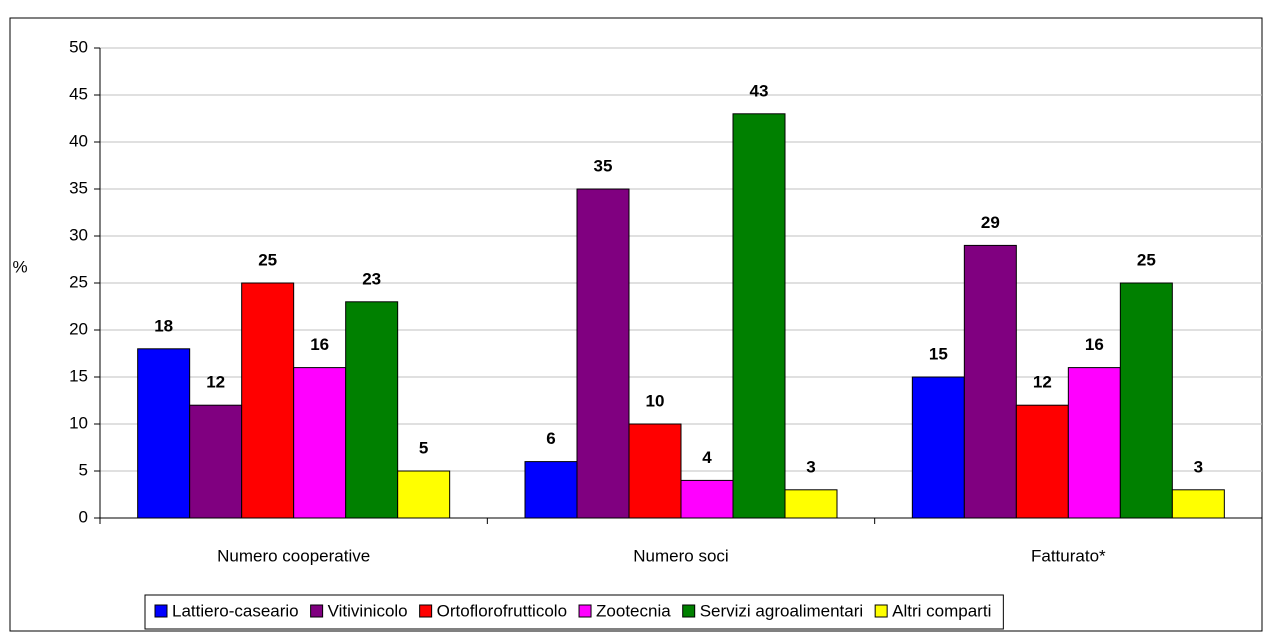 Image resolution: width=1264 pixels, height=632 pixels. What do you see at coordinates (990, 222) in the screenshot?
I see `value-label: 29` at bounding box center [990, 222].